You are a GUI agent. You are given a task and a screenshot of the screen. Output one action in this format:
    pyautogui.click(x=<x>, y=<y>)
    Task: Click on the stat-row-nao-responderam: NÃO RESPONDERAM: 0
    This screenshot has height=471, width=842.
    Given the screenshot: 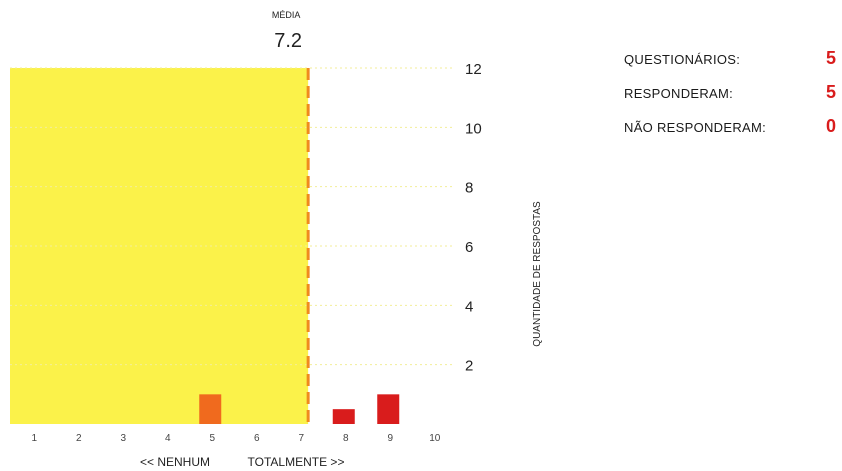 What is the action you would take?
    pyautogui.click(x=720, y=134)
    